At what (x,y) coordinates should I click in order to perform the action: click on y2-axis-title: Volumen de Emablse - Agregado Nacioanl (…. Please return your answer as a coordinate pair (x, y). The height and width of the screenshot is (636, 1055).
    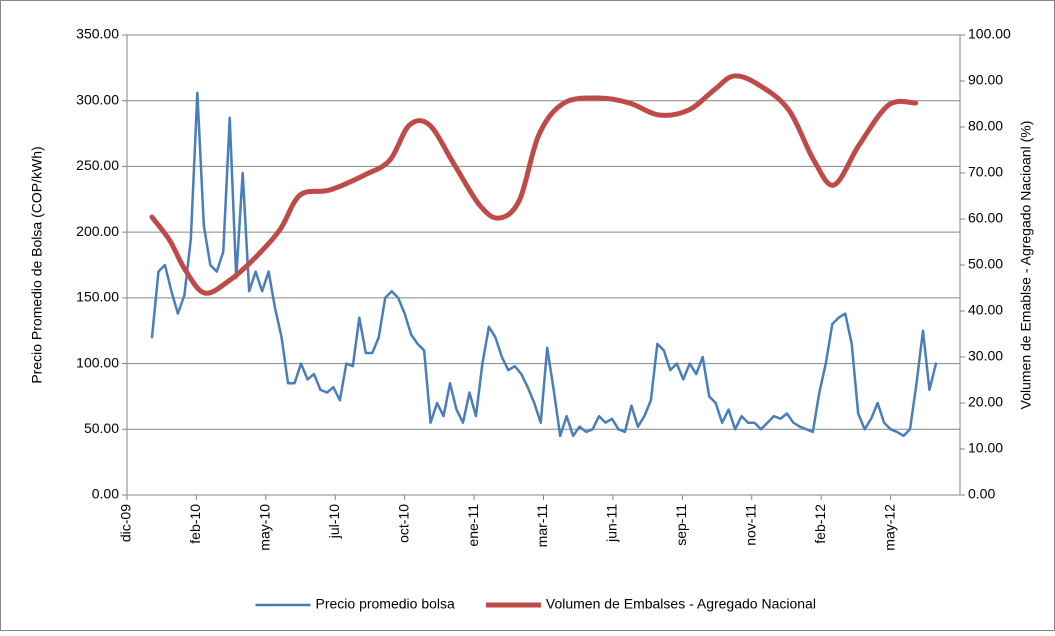
    Looking at the image, I should click on (1026, 265).